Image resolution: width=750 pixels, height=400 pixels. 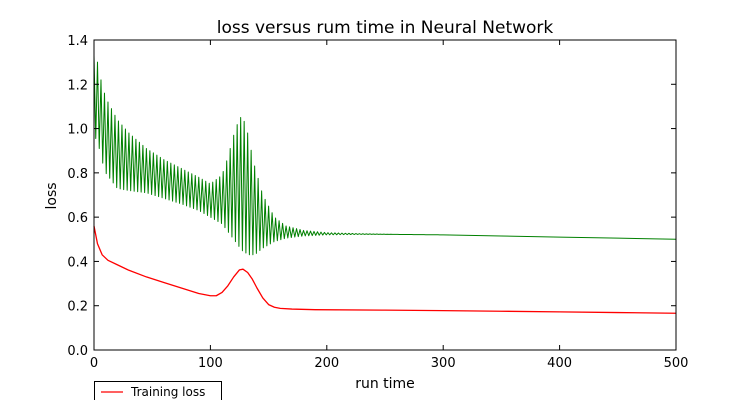 I want to click on legend: Training loss, so click(x=158, y=390).